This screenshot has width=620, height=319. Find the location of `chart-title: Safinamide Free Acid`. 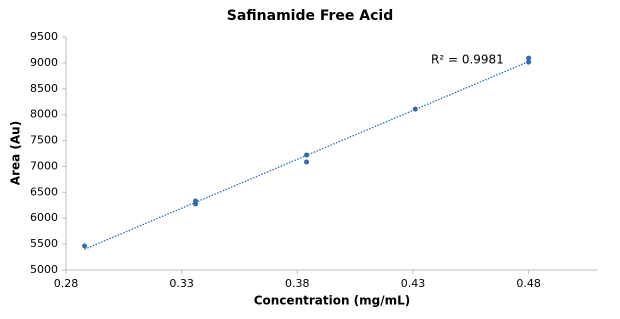

chart-title: Safinamide Free Acid is located at coordinates (310, 16).